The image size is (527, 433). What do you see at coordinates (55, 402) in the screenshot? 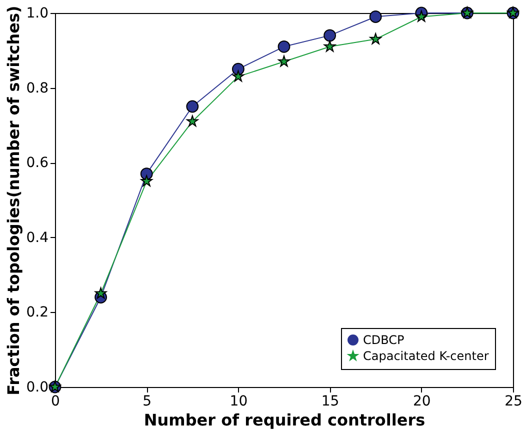
I see `x-tick-label: 0` at bounding box center [55, 402].